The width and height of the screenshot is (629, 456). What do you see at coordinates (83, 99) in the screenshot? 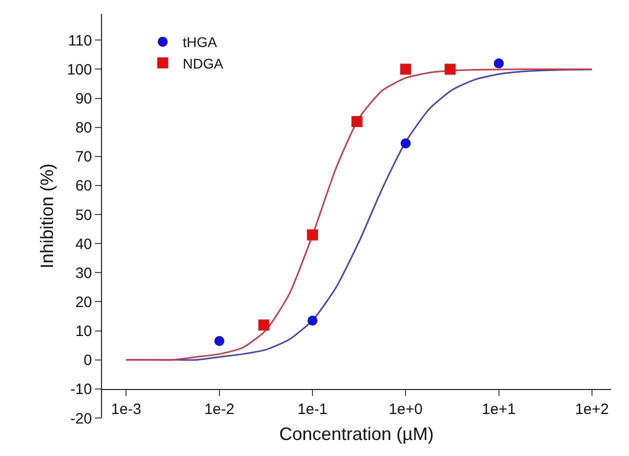
I see `y-tick-label: 90` at bounding box center [83, 99].